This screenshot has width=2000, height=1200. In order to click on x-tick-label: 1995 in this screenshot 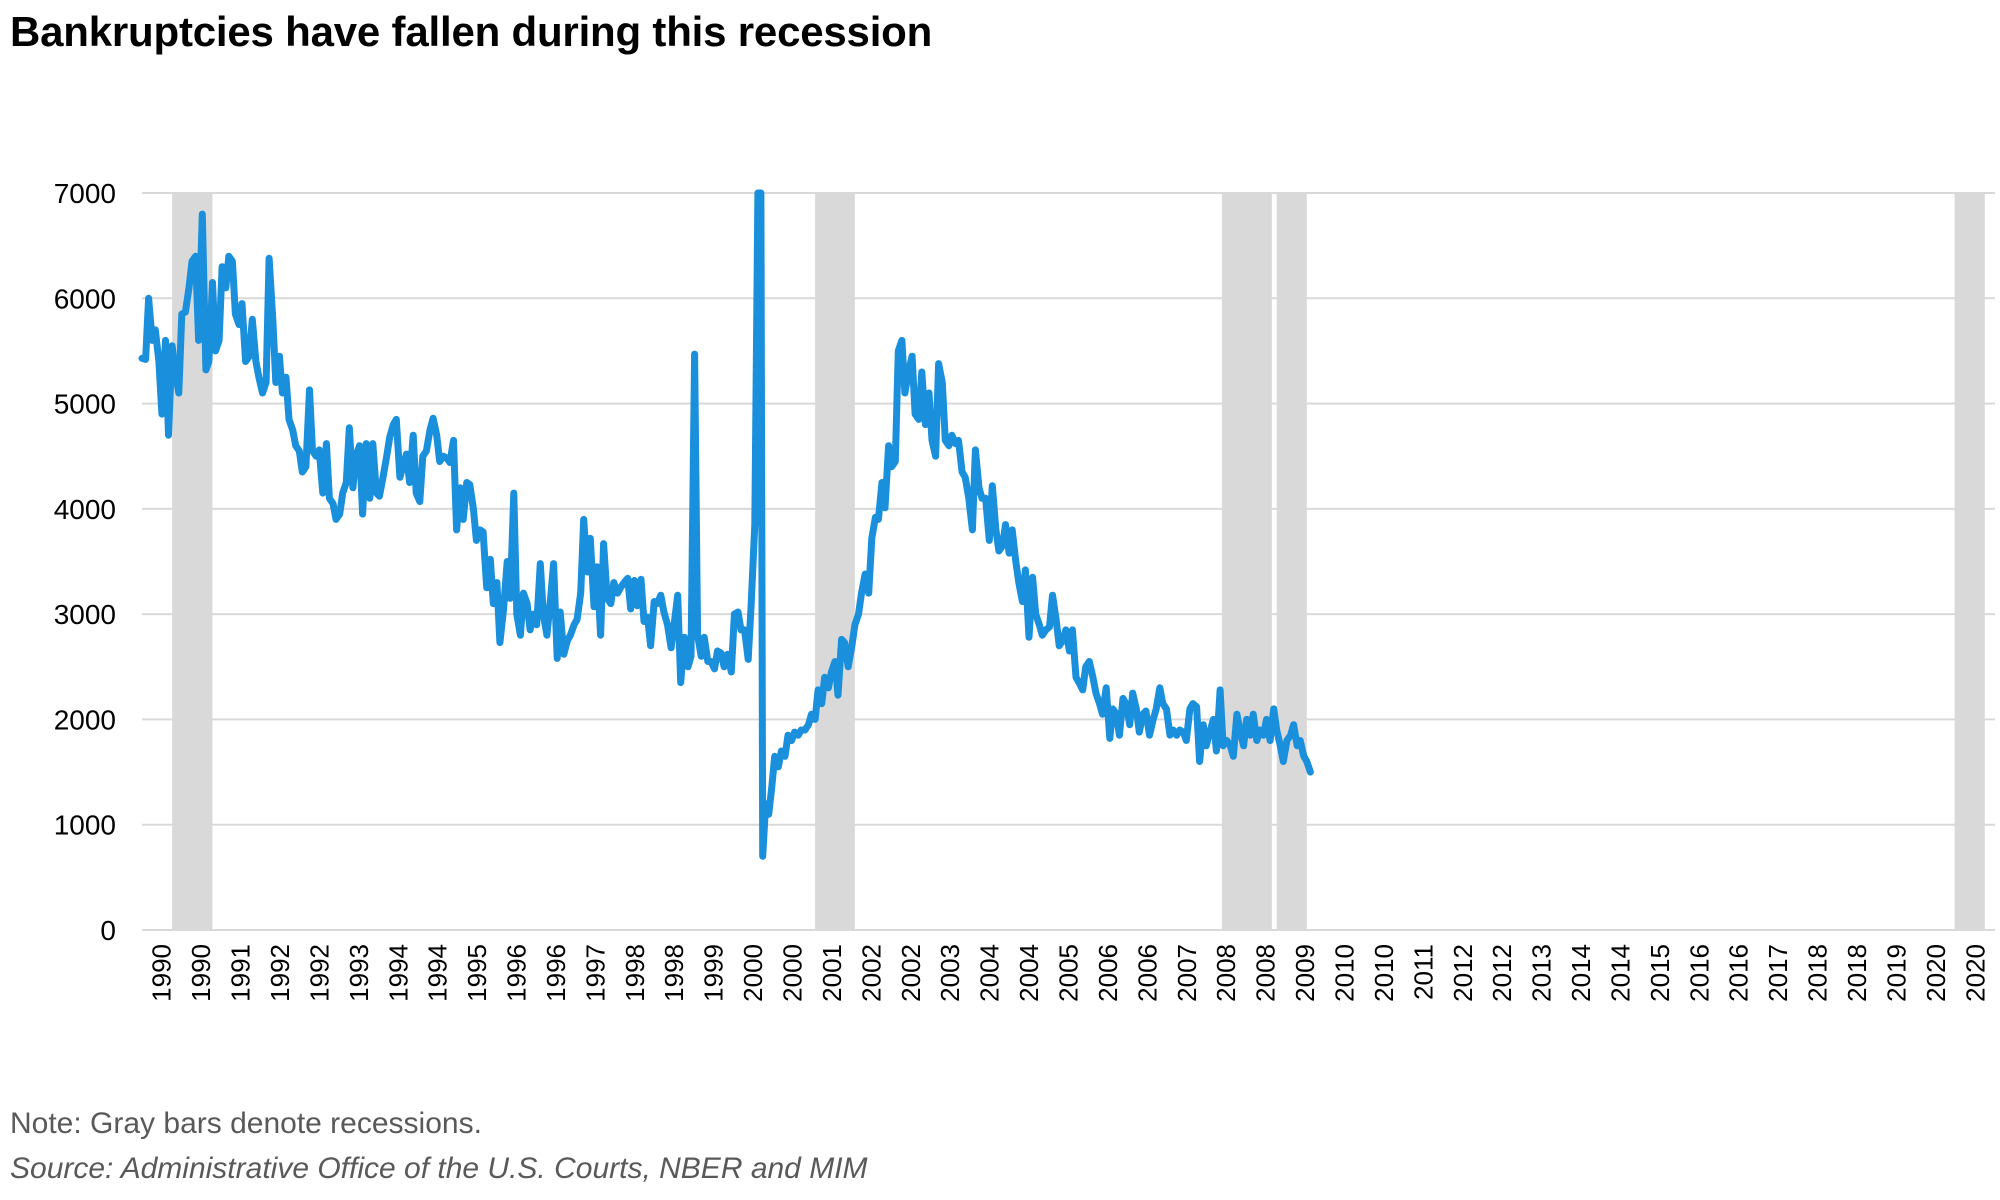, I will do `click(477, 973)`.